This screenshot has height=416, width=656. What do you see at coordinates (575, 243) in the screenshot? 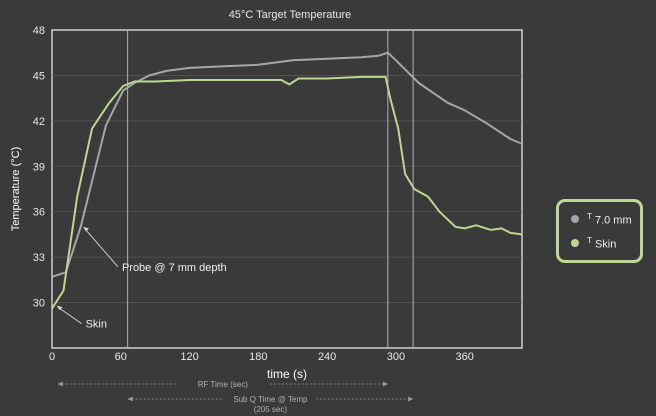
I see `legend-marker-t-skin` at bounding box center [575, 243].